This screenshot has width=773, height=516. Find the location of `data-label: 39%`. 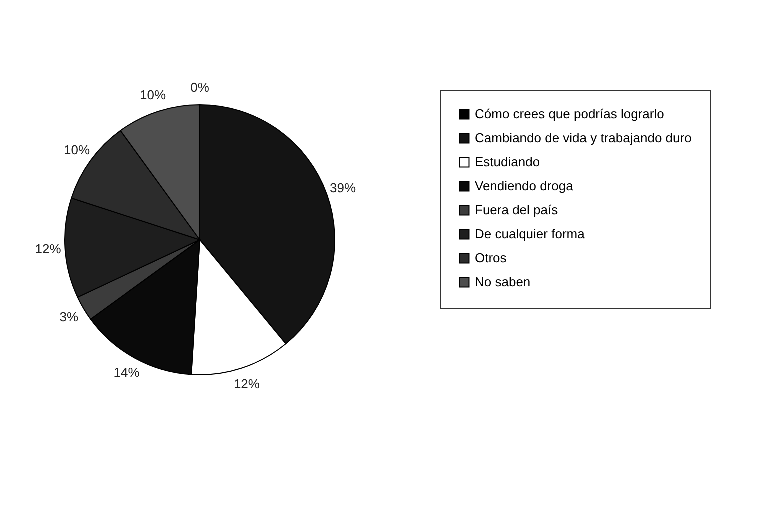

data-label: 39% is located at coordinates (343, 188).